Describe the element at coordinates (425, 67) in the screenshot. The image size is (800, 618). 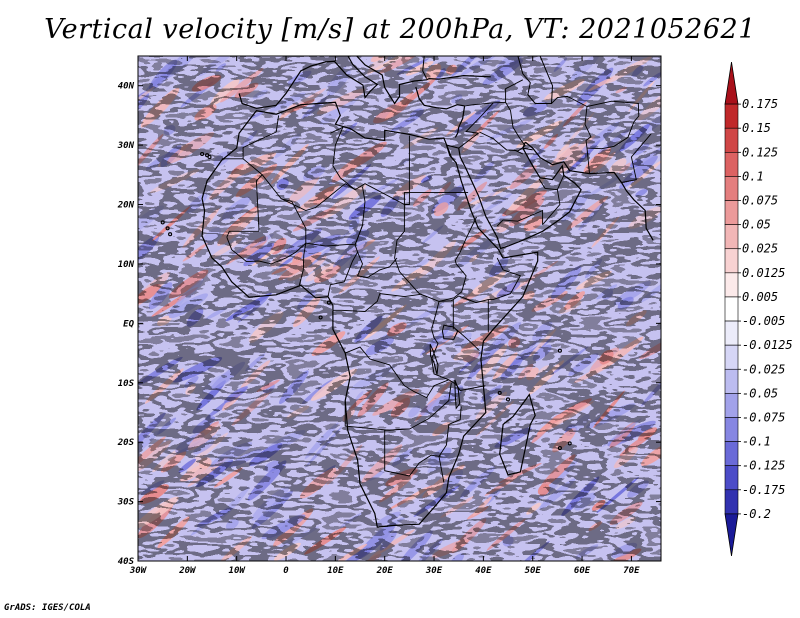
I see `black-sea-coastline` at that location.